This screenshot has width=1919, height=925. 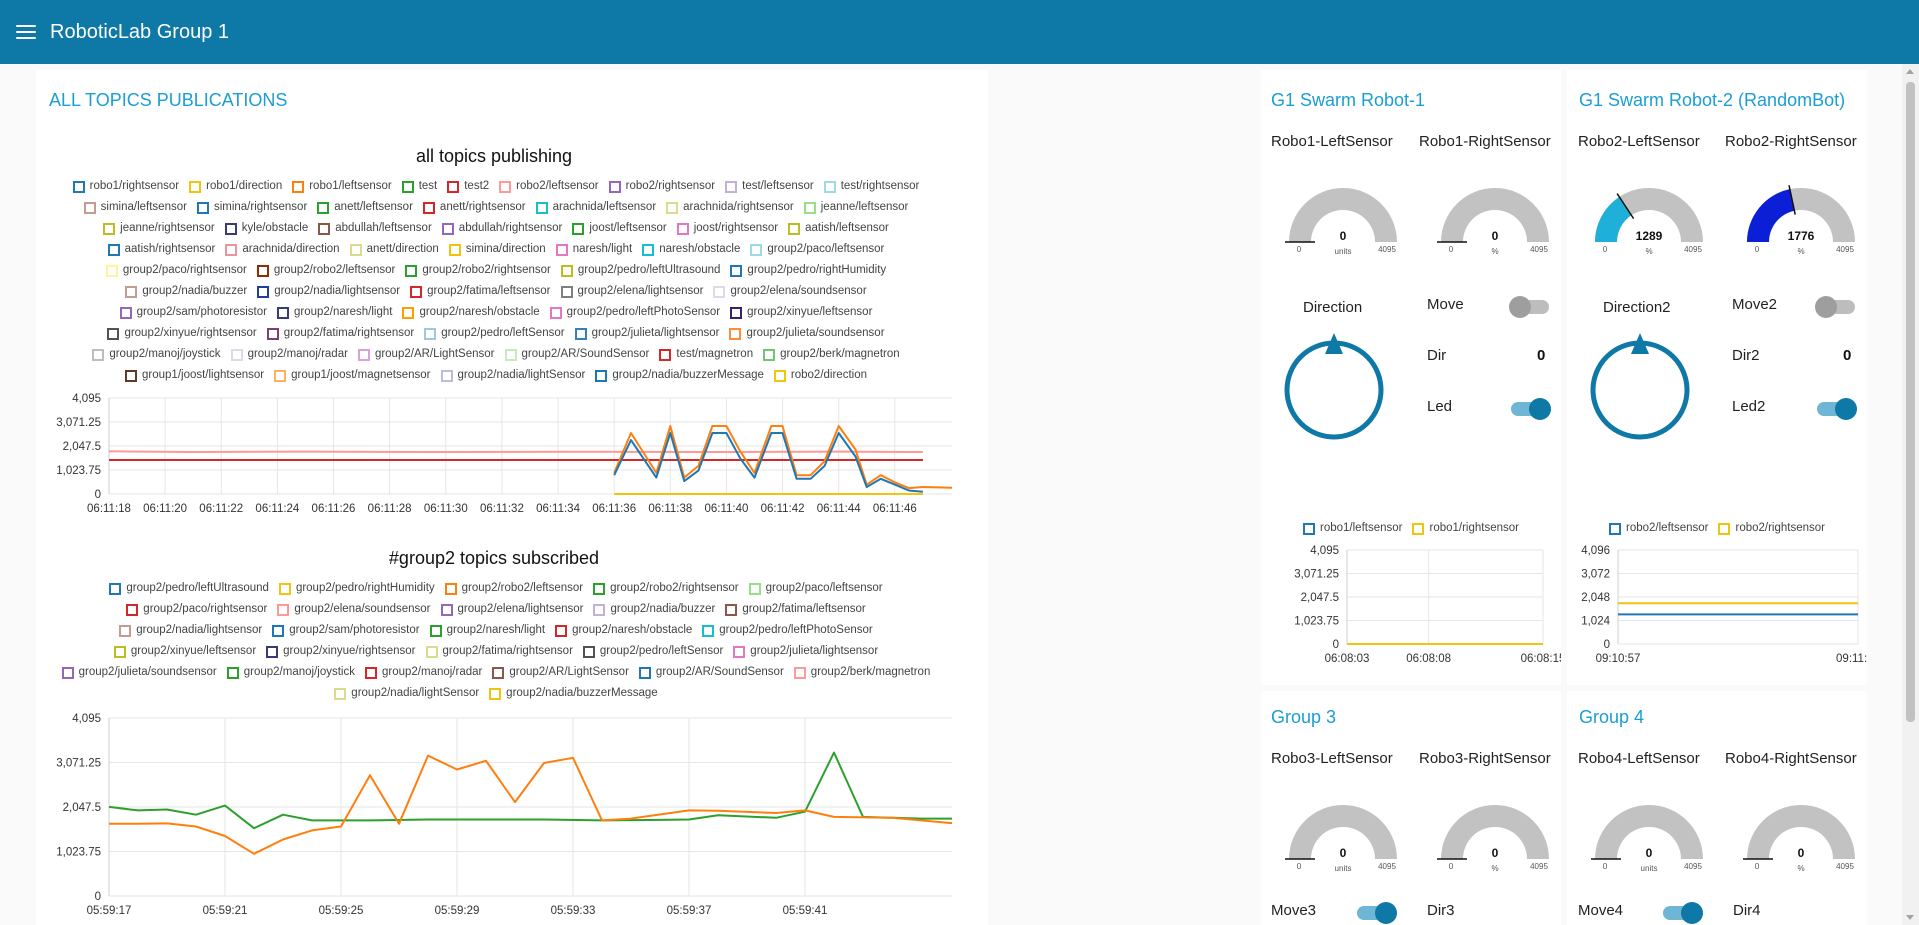 I want to click on legend-item: anett/leftsensor, so click(x=365, y=207).